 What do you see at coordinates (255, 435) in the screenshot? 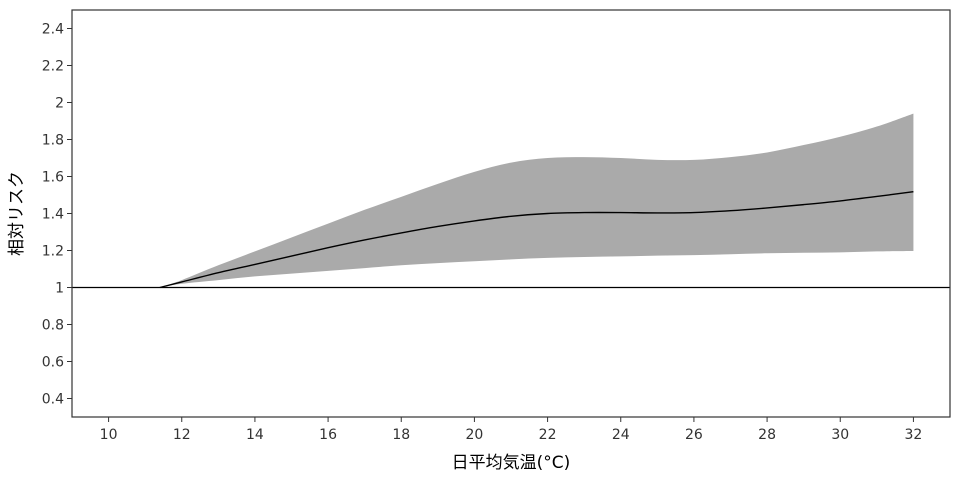
I see `x-tick-label: 14` at bounding box center [255, 435].